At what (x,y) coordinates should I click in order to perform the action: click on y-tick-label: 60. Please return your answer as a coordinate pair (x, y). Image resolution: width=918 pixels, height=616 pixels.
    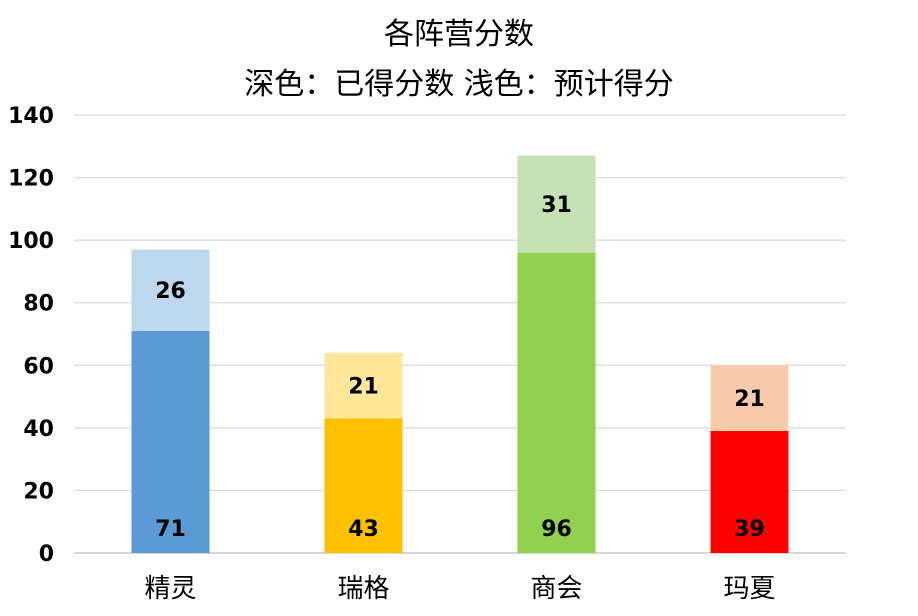
    Looking at the image, I should click on (38, 366).